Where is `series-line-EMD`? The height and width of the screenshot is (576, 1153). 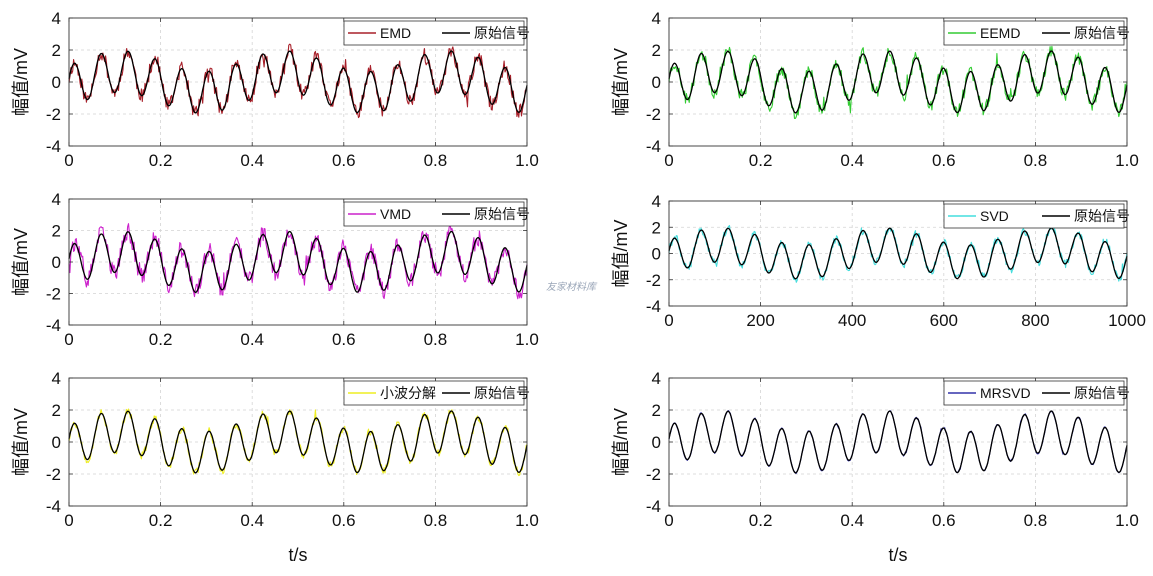 series-line-EMD is located at coordinates (298, 81).